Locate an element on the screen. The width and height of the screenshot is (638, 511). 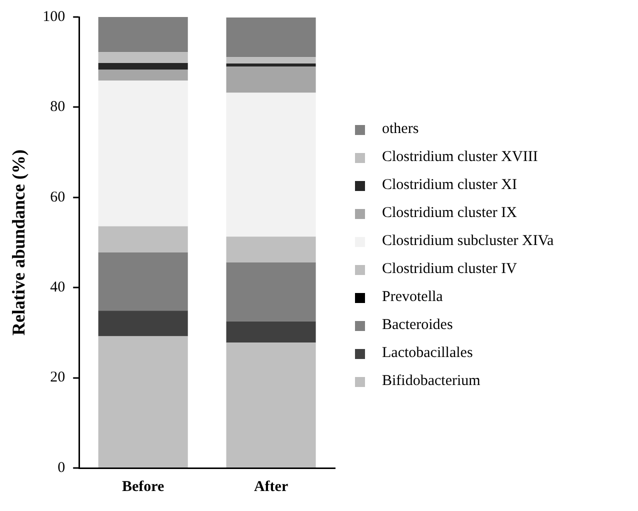
legend-label: Clostridium cluster IX is located at coordinates (449, 213).